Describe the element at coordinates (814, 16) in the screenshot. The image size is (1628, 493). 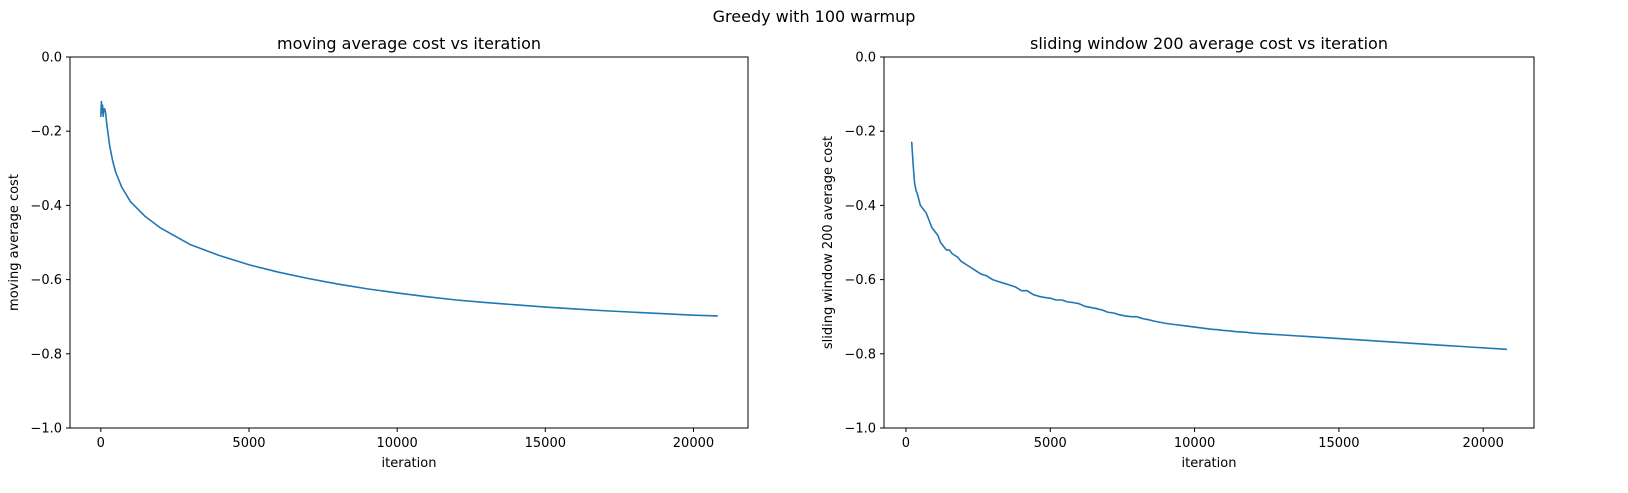
I see `figure-suptitle: Greedy with 100 warmup` at that location.